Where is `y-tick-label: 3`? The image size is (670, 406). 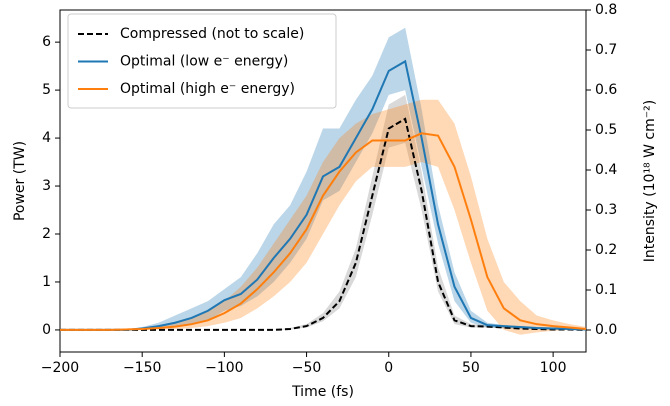
y-tick-label: 3 is located at coordinates (46, 186).